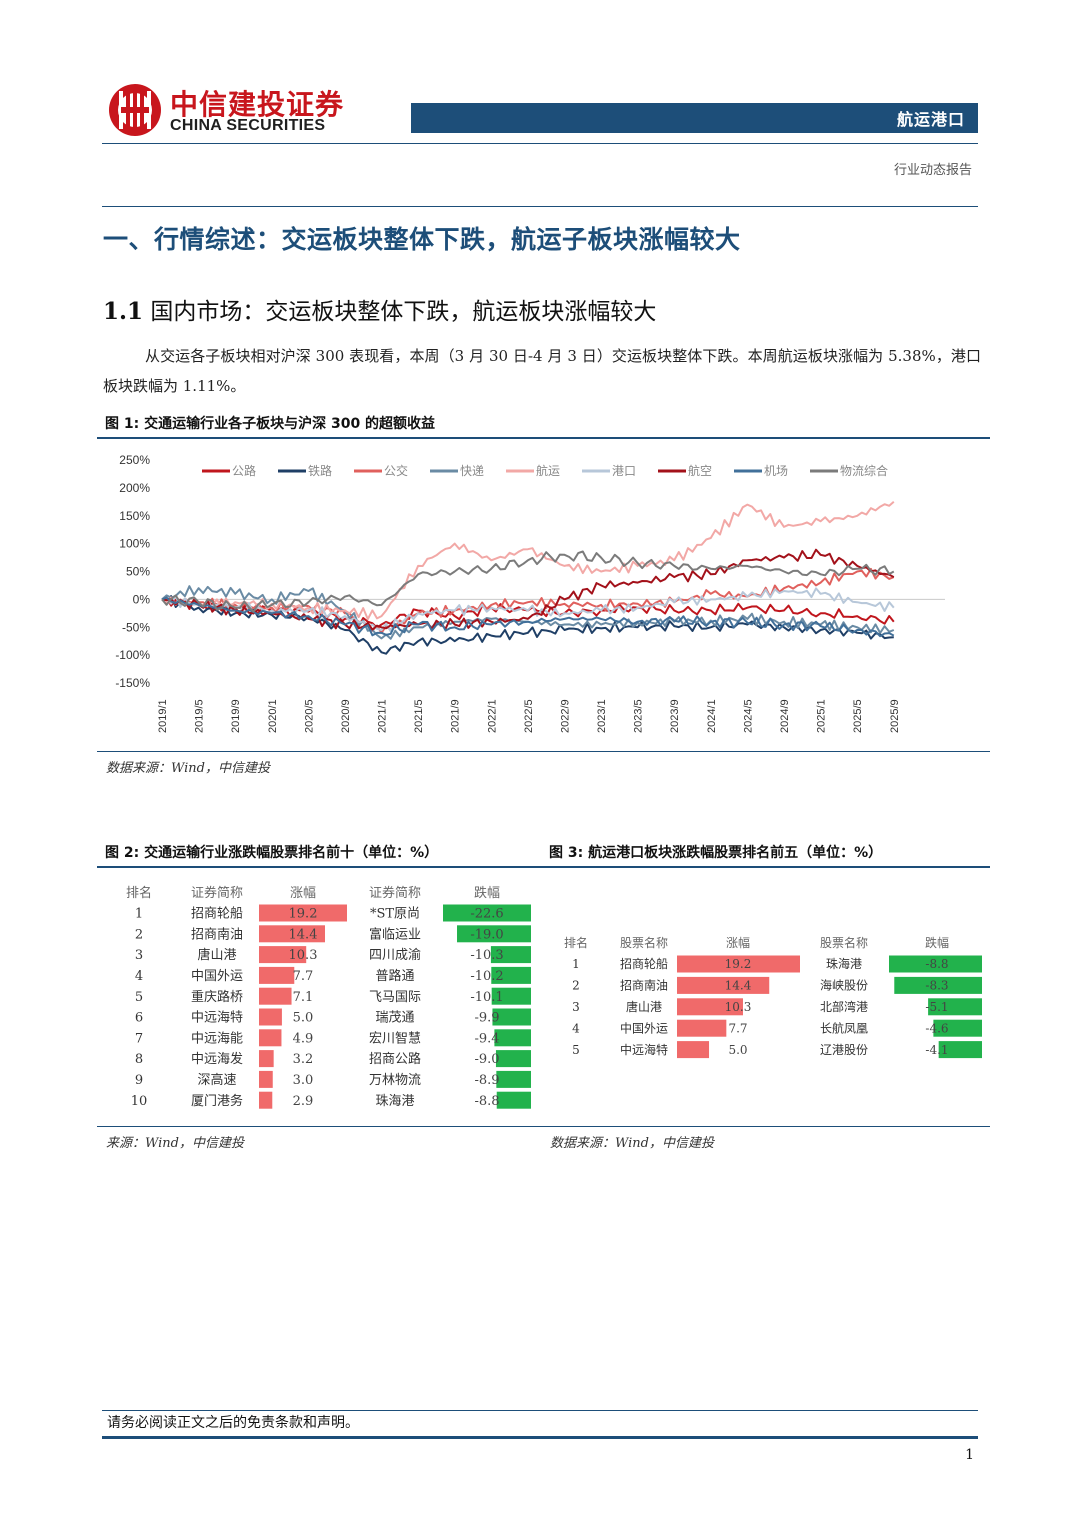 The width and height of the screenshot is (1080, 1527). I want to click on gain-value: 7.1, so click(303, 997).